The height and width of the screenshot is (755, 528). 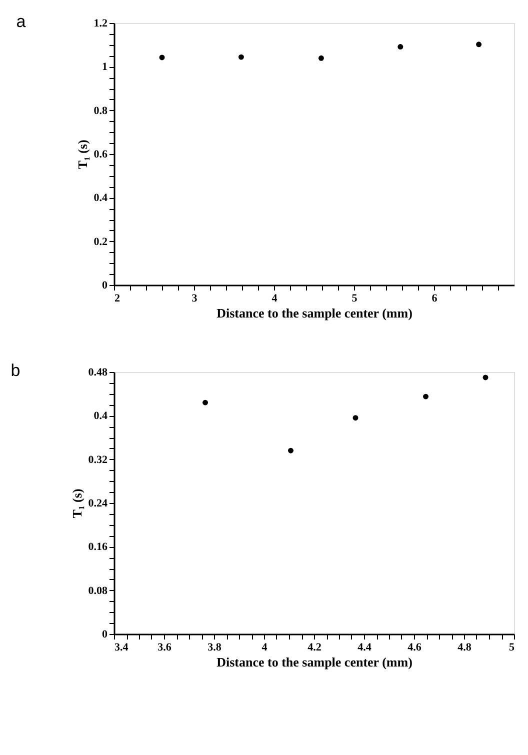 What do you see at coordinates (465, 648) in the screenshot?
I see `x-tick-label: 4.8` at bounding box center [465, 648].